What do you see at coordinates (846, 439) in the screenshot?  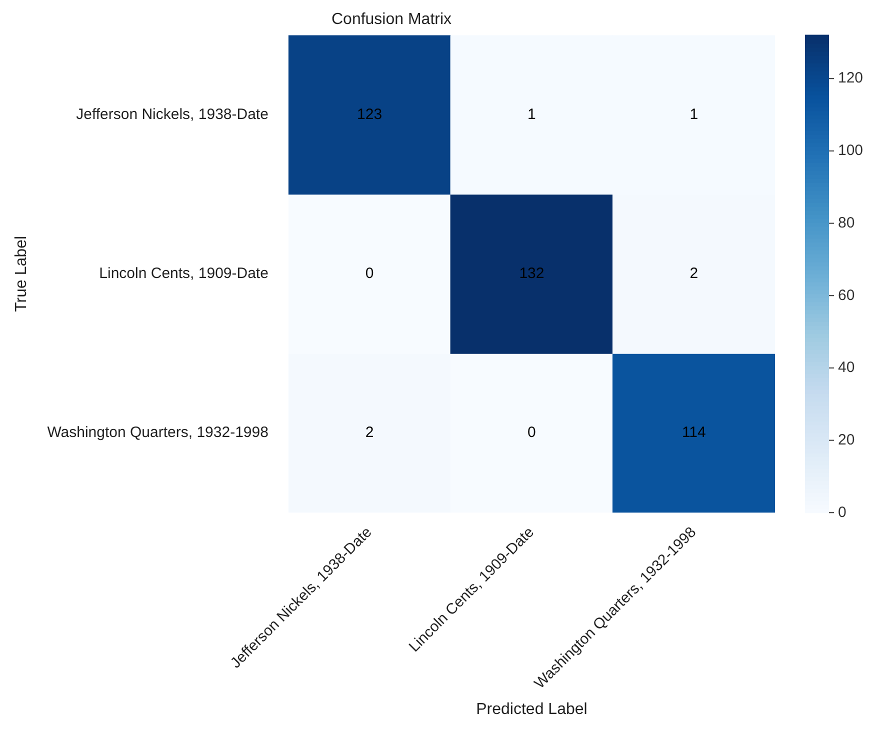 I see `color-bar-label: 20` at bounding box center [846, 439].